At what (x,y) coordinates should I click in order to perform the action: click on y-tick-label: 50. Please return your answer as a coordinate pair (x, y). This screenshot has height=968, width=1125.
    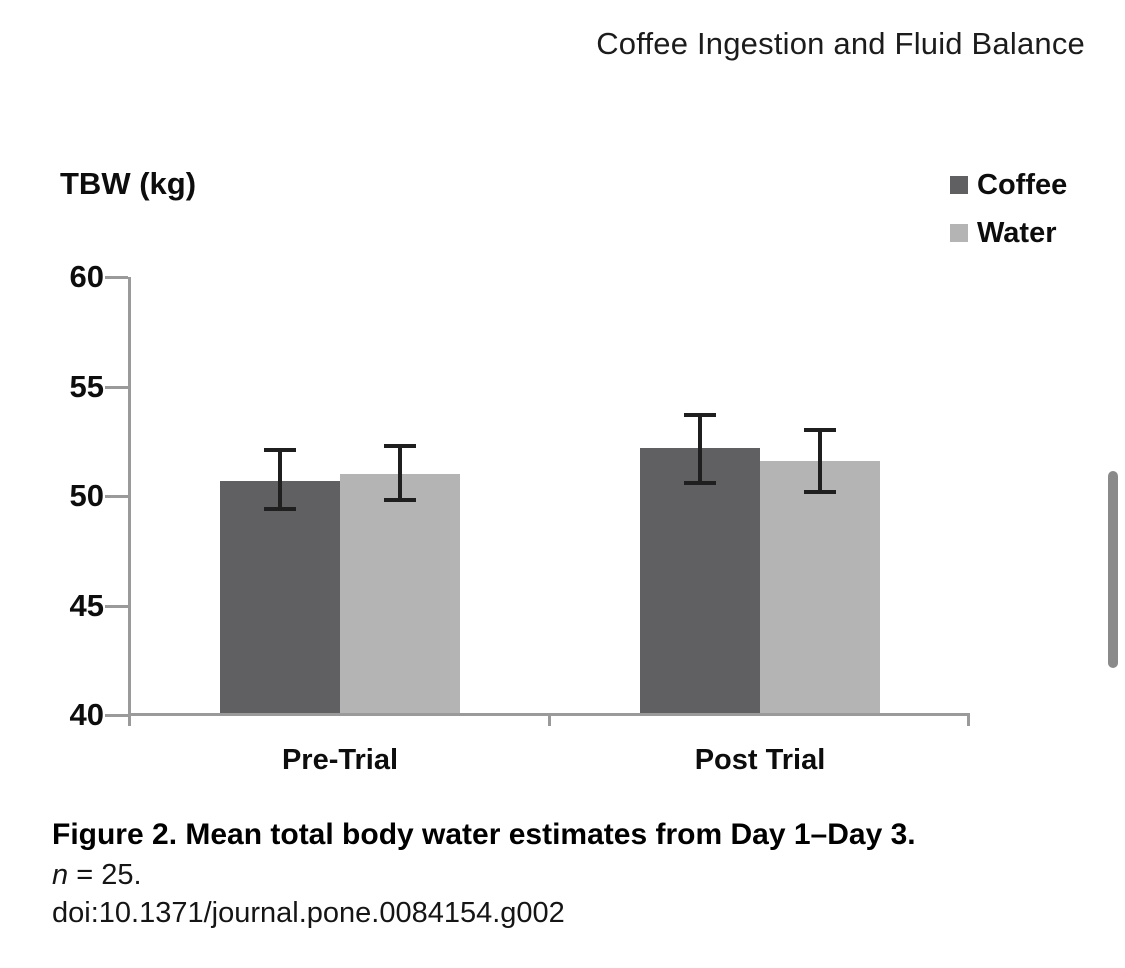
    Looking at the image, I should click on (86, 495).